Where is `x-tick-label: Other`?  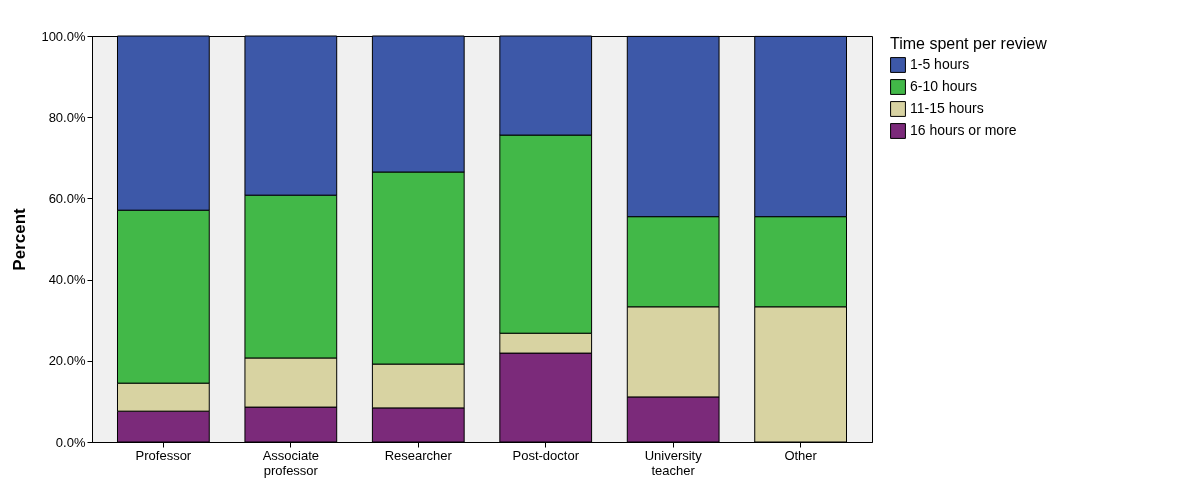
x-tick-label: Other is located at coordinates (801, 455).